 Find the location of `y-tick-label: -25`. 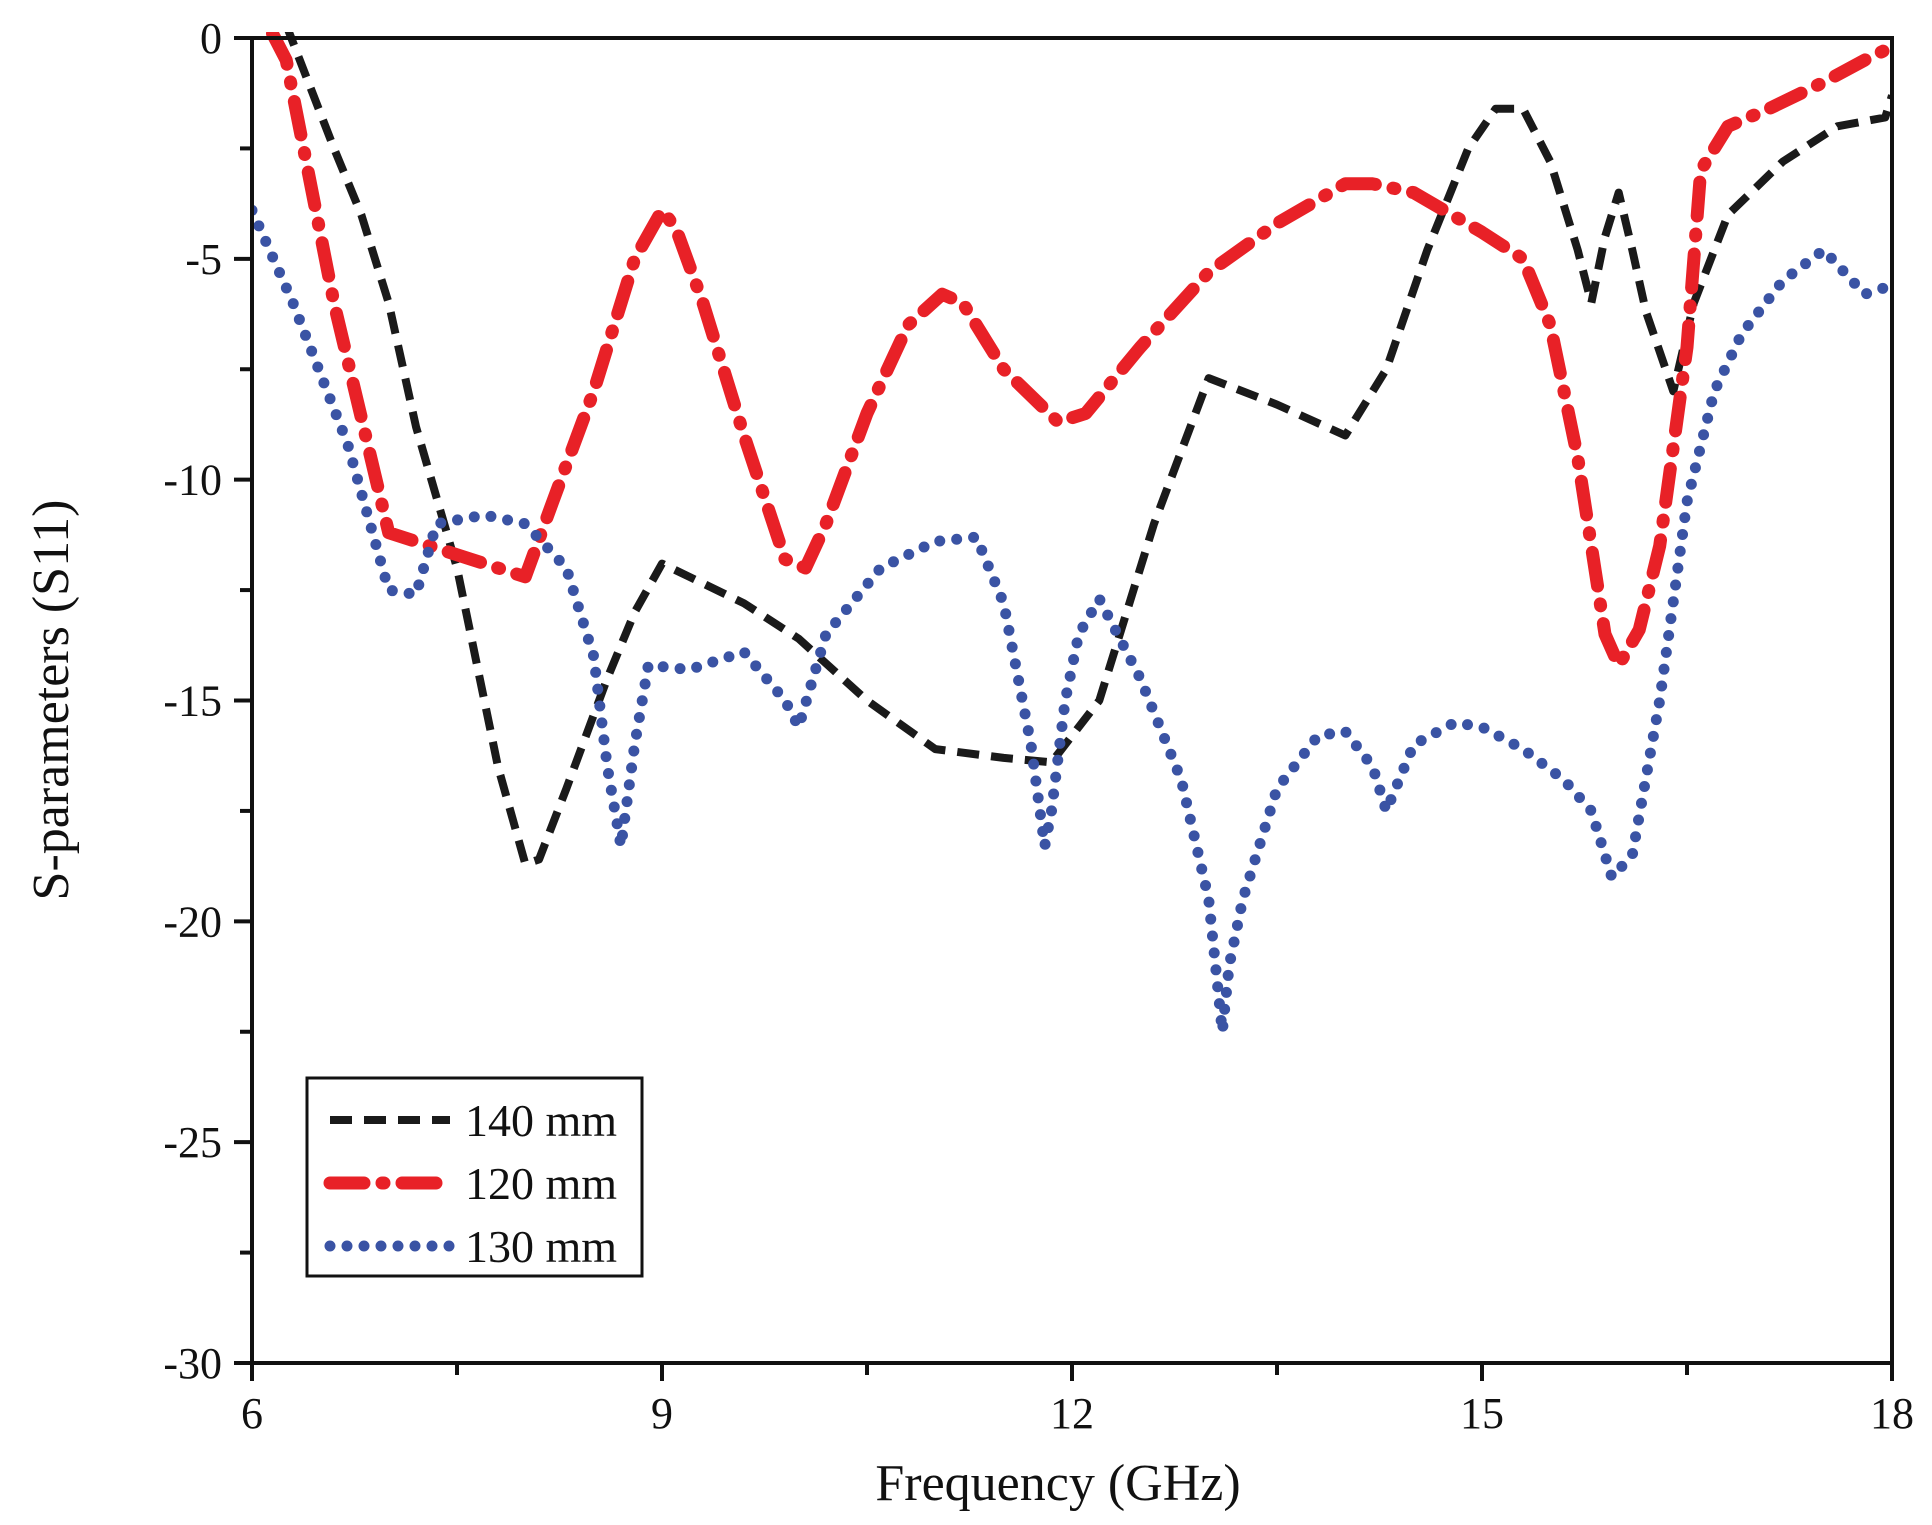

y-tick-label: -25 is located at coordinates (192, 1142).